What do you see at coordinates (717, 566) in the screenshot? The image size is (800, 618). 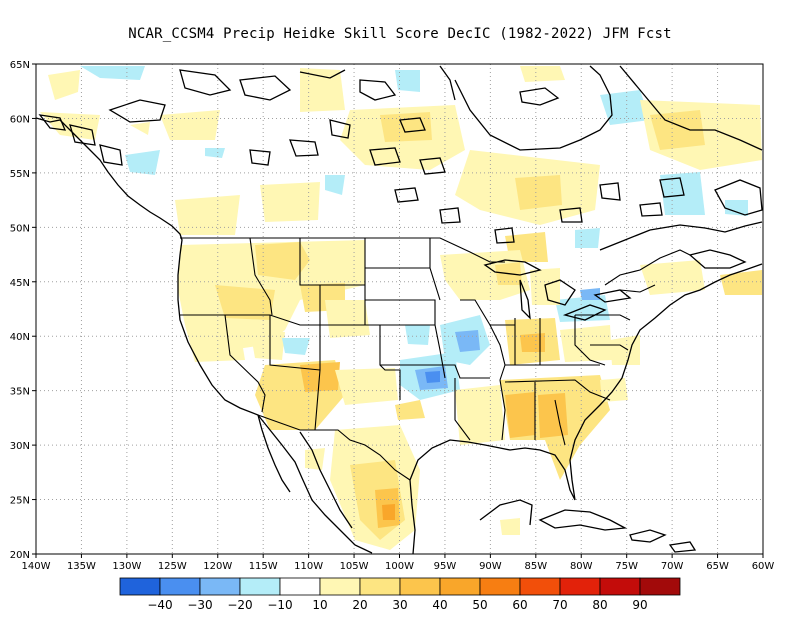 I see `lon-tick-label: 65W` at bounding box center [717, 566].